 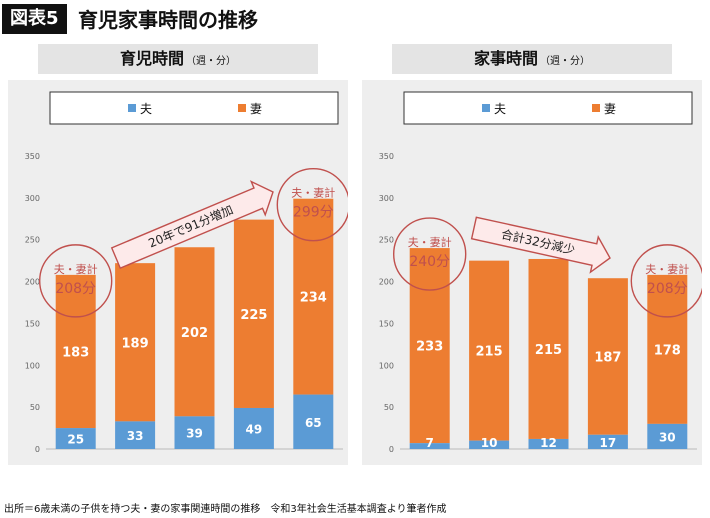 I want to click on data-label-wife: 225, so click(x=253, y=315).